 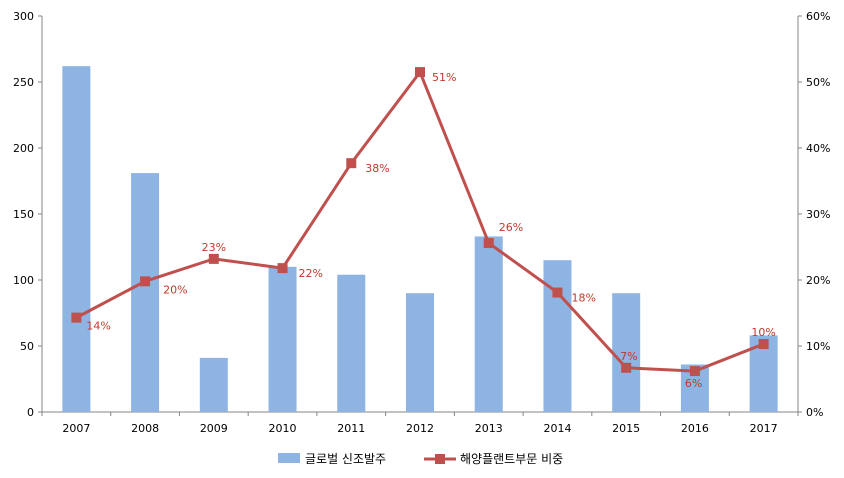 I want to click on legend-label: 해양플랜트부문 비중, so click(x=511, y=459).